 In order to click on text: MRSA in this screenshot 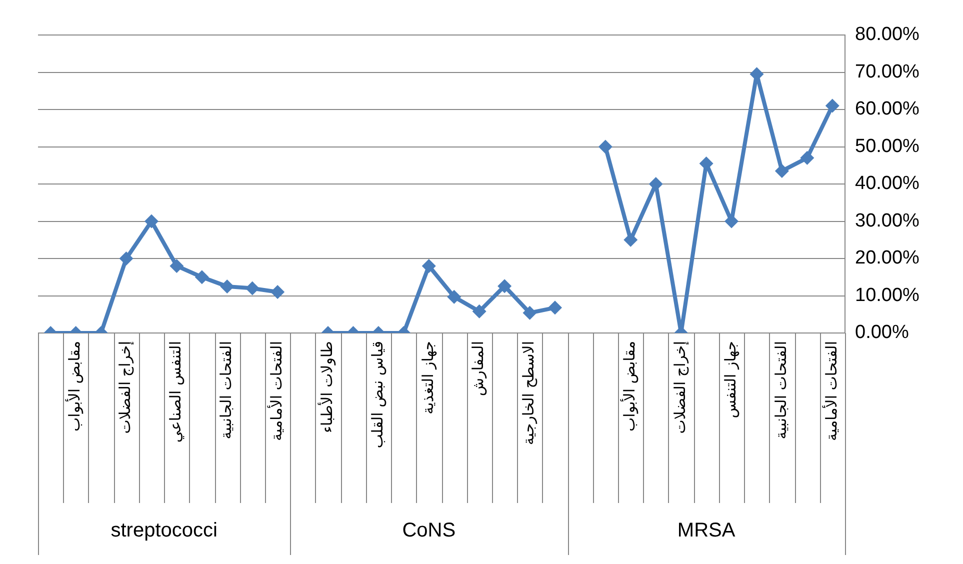, I will do `click(706, 531)`.